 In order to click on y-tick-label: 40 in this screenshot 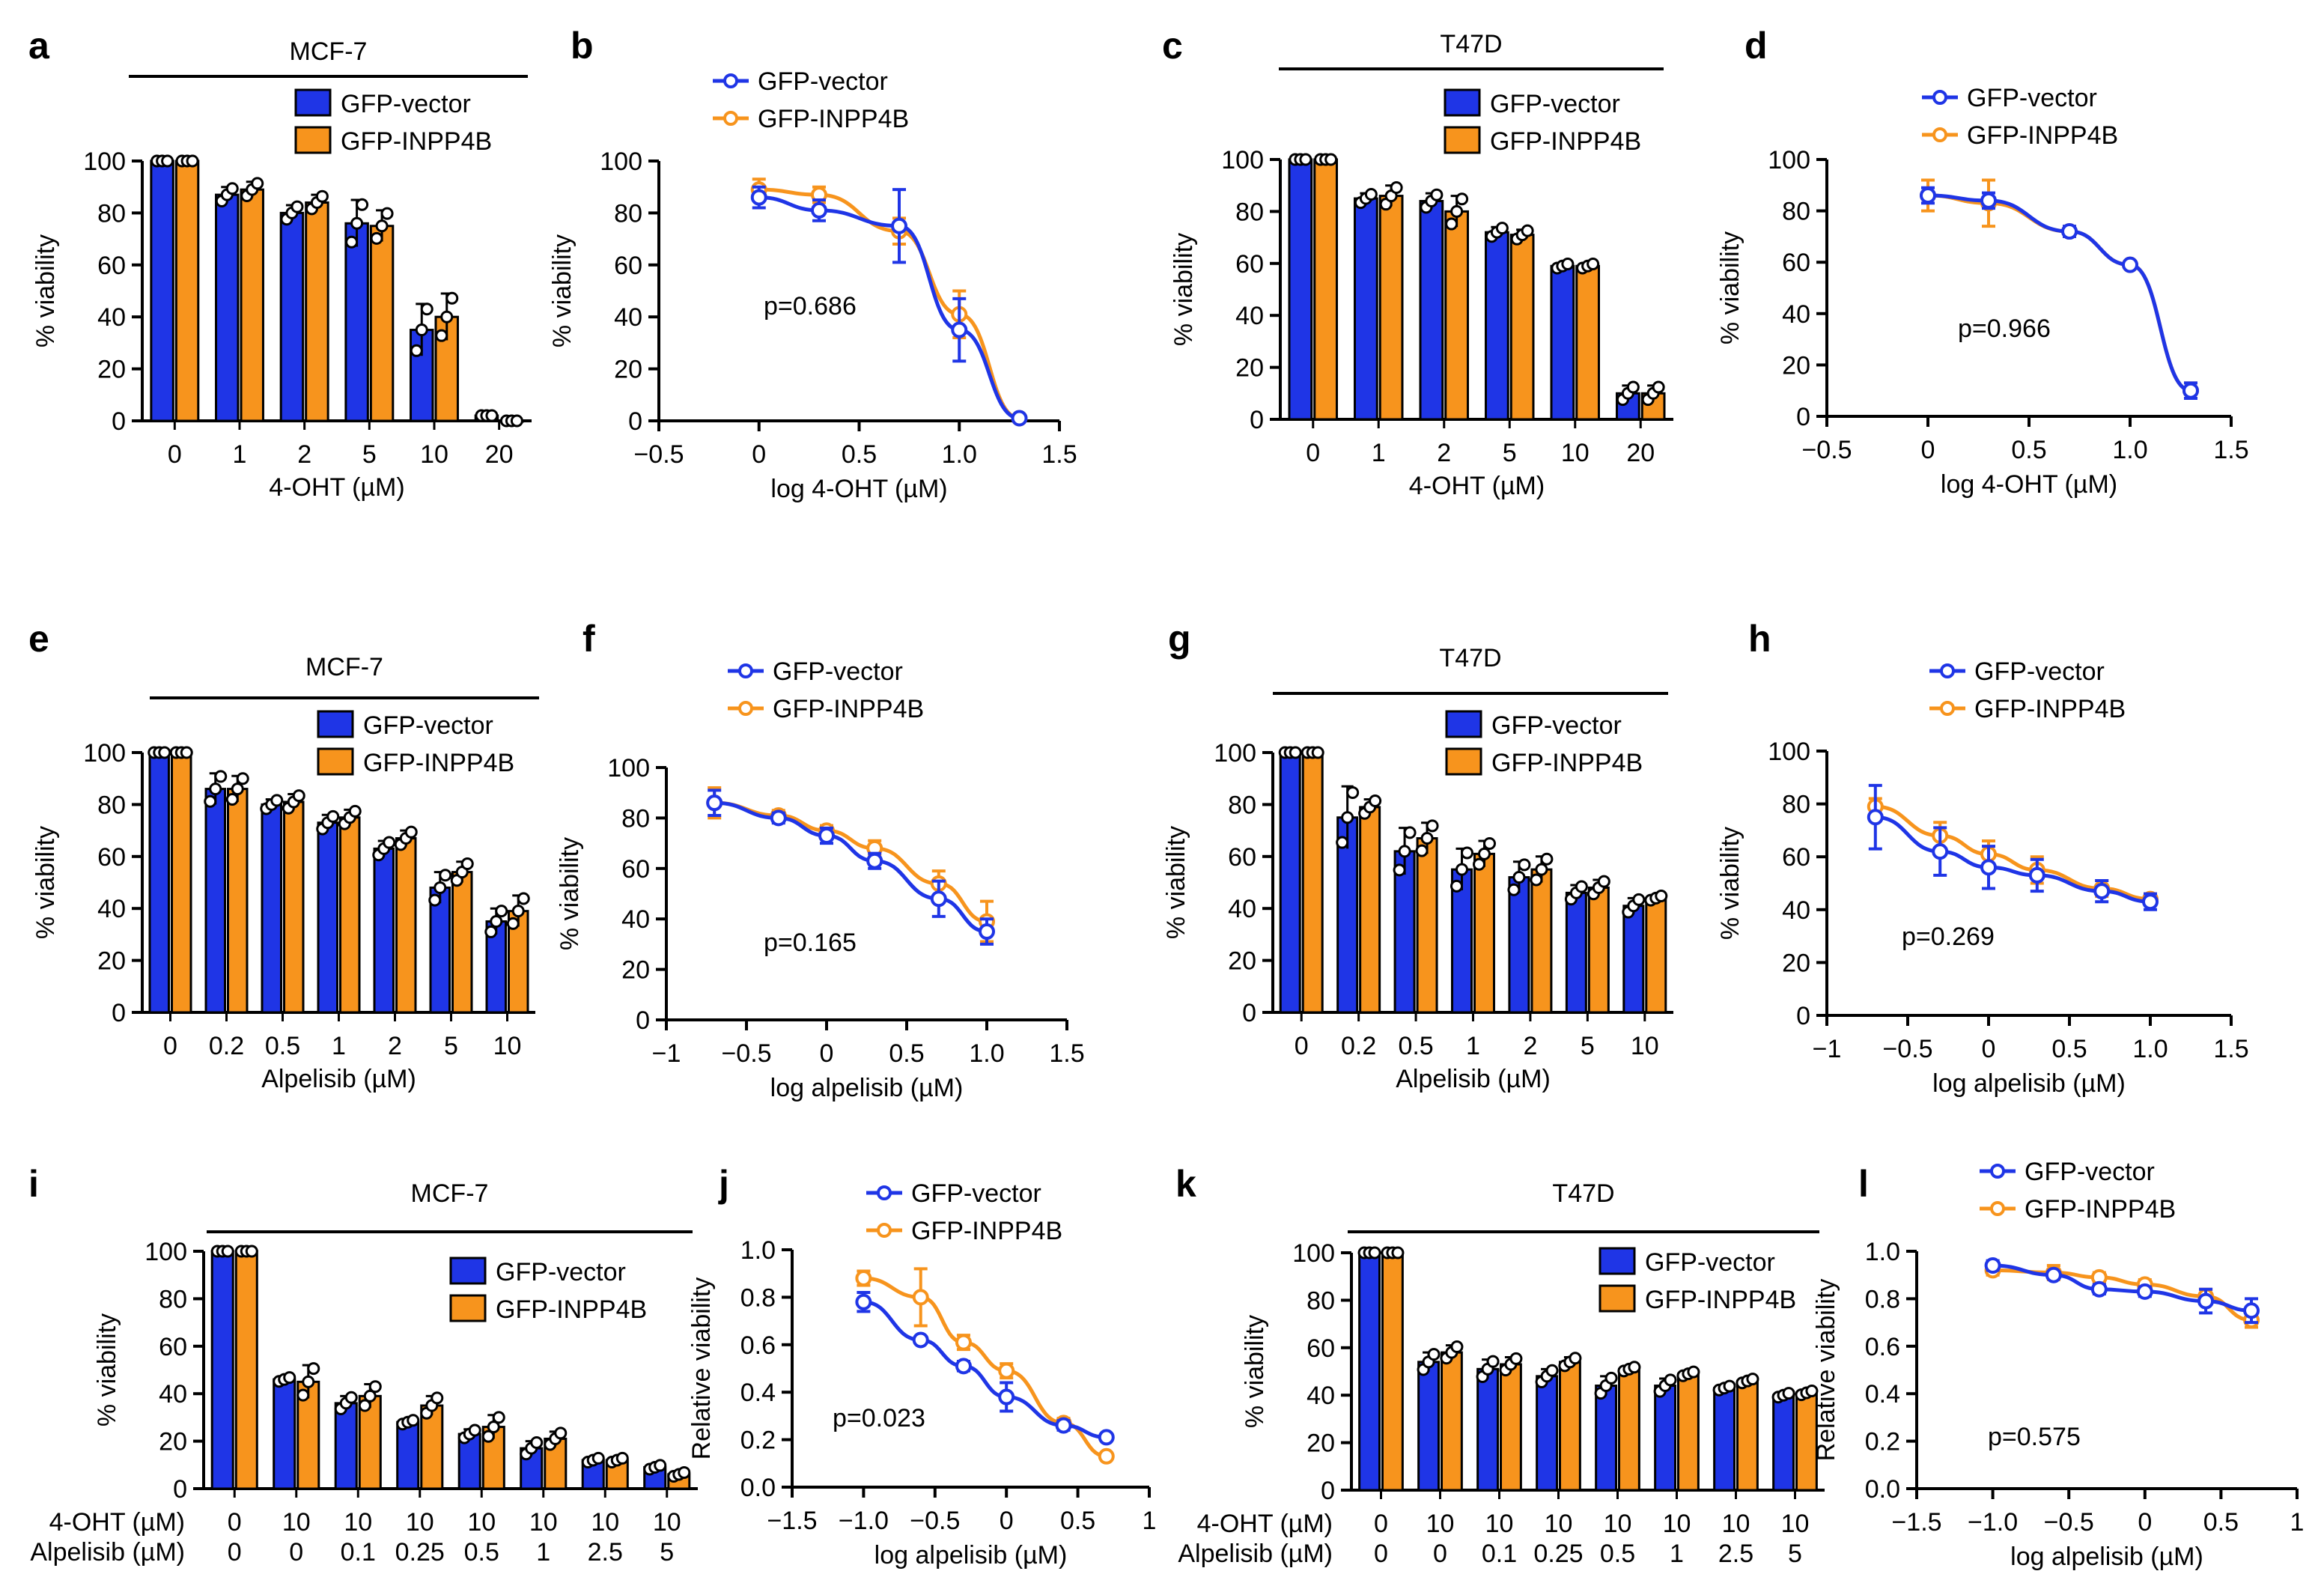, I will do `click(635, 919)`.